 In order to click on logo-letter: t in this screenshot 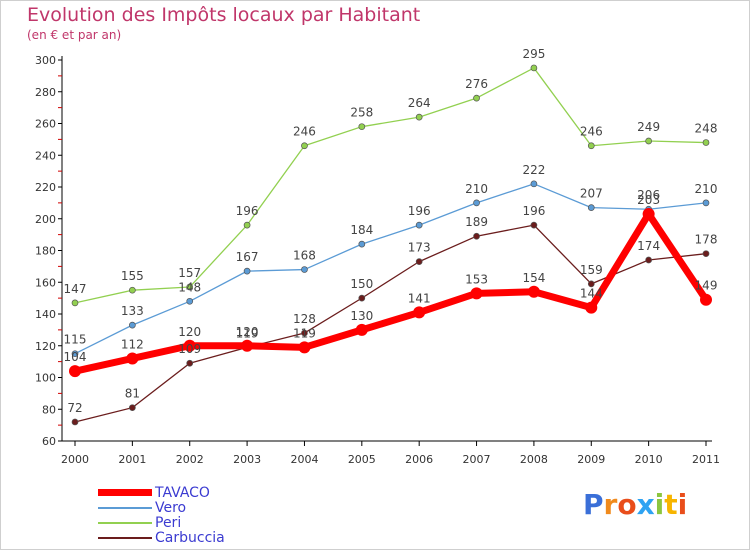, I will do `click(671, 504)`.